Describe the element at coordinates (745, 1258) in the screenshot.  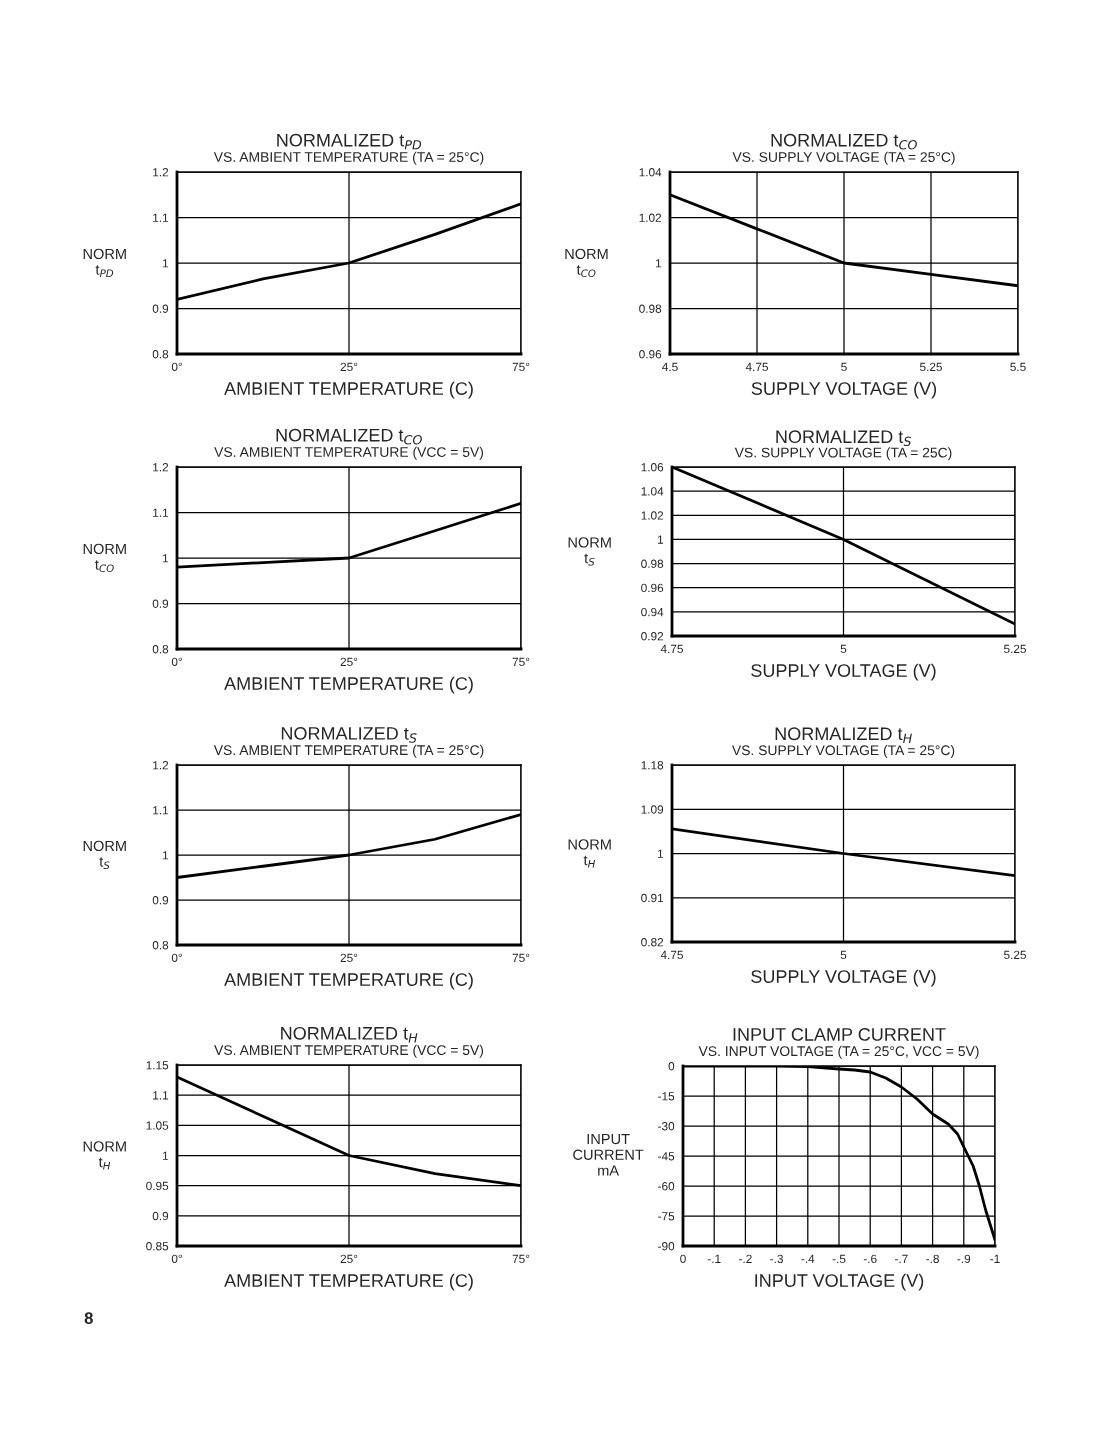
I see `x-tick-label: -.2` at that location.